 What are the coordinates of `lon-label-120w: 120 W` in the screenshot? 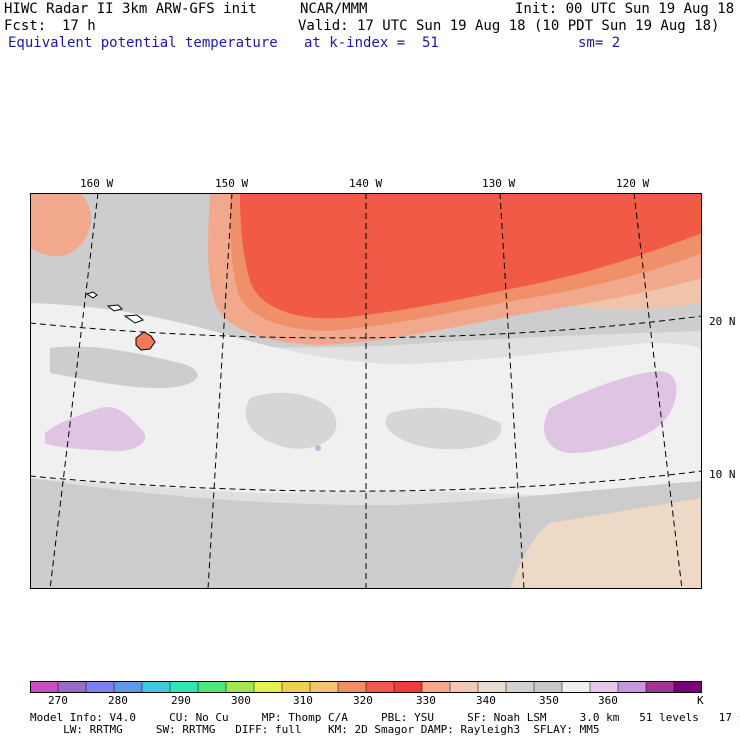 It's located at (633, 183).